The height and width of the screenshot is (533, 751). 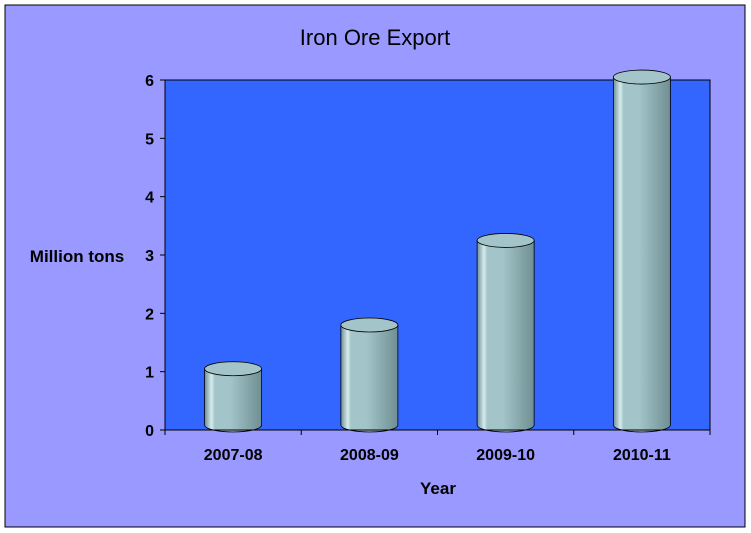 What do you see at coordinates (149, 256) in the screenshot?
I see `y-tick-label: 3` at bounding box center [149, 256].